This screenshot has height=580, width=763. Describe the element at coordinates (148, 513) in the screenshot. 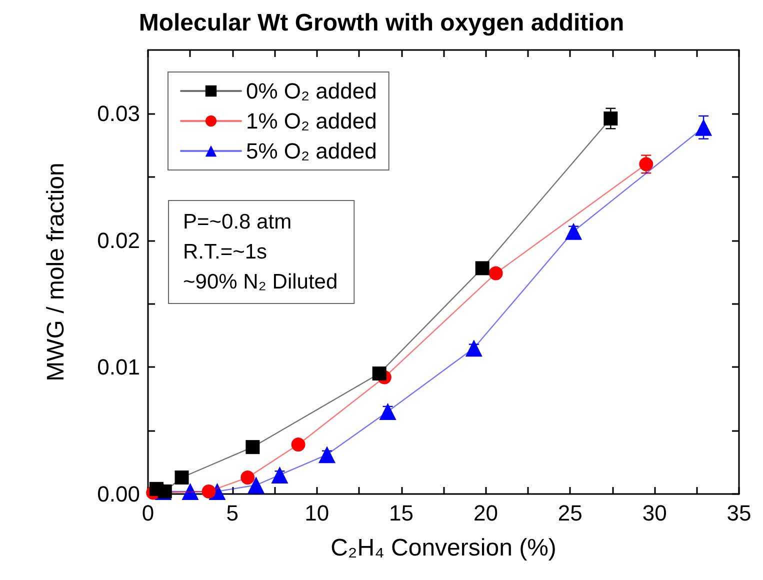

I see `x-tick-label: 0` at that location.